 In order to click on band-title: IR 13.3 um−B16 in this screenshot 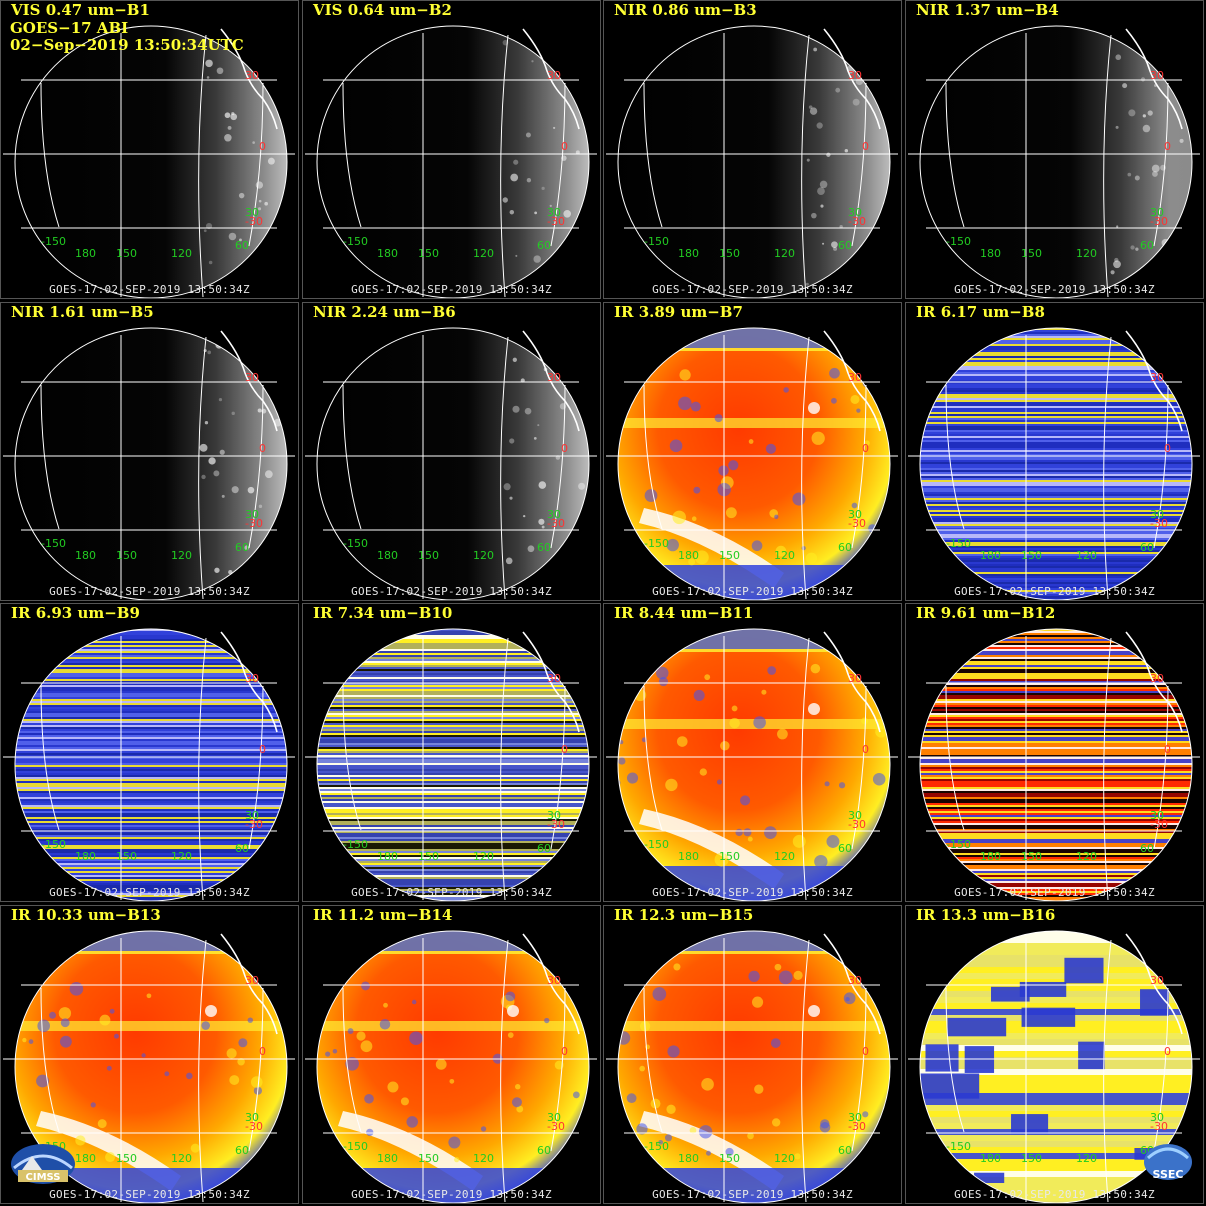, I will do `click(986, 915)`.